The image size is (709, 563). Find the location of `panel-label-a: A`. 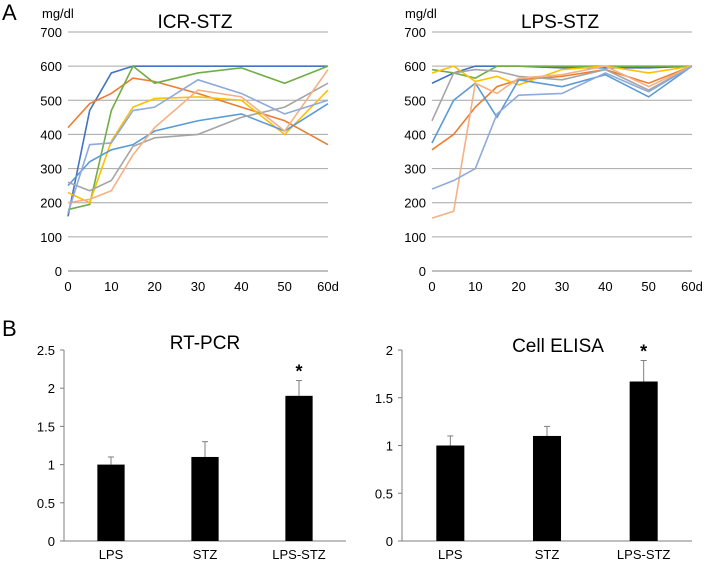

panel-label-a: A is located at coordinates (9, 12).